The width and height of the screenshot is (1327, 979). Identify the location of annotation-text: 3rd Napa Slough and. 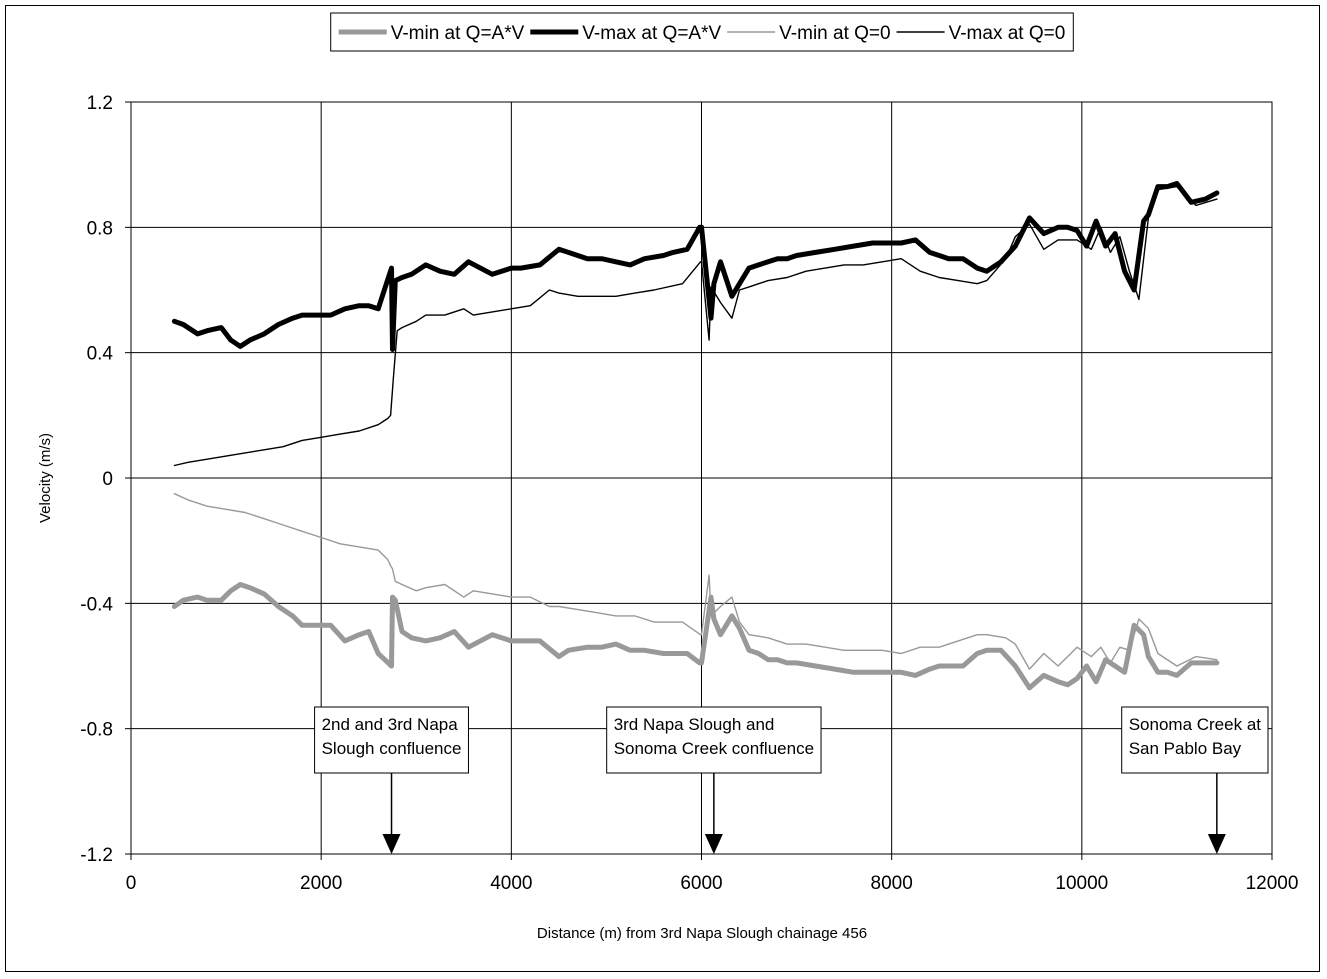
(694, 724).